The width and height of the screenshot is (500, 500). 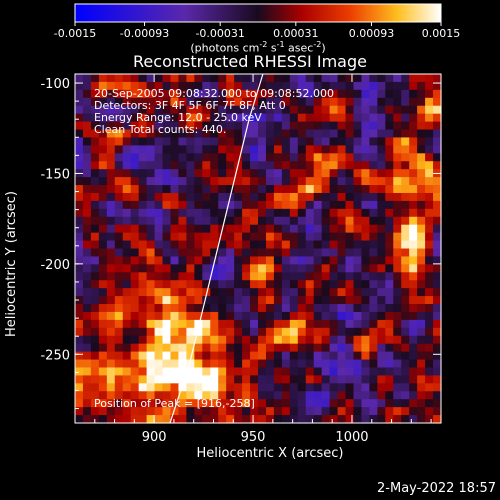 I want to click on timestamp: 2-May-2022 18:57, so click(x=436, y=488).